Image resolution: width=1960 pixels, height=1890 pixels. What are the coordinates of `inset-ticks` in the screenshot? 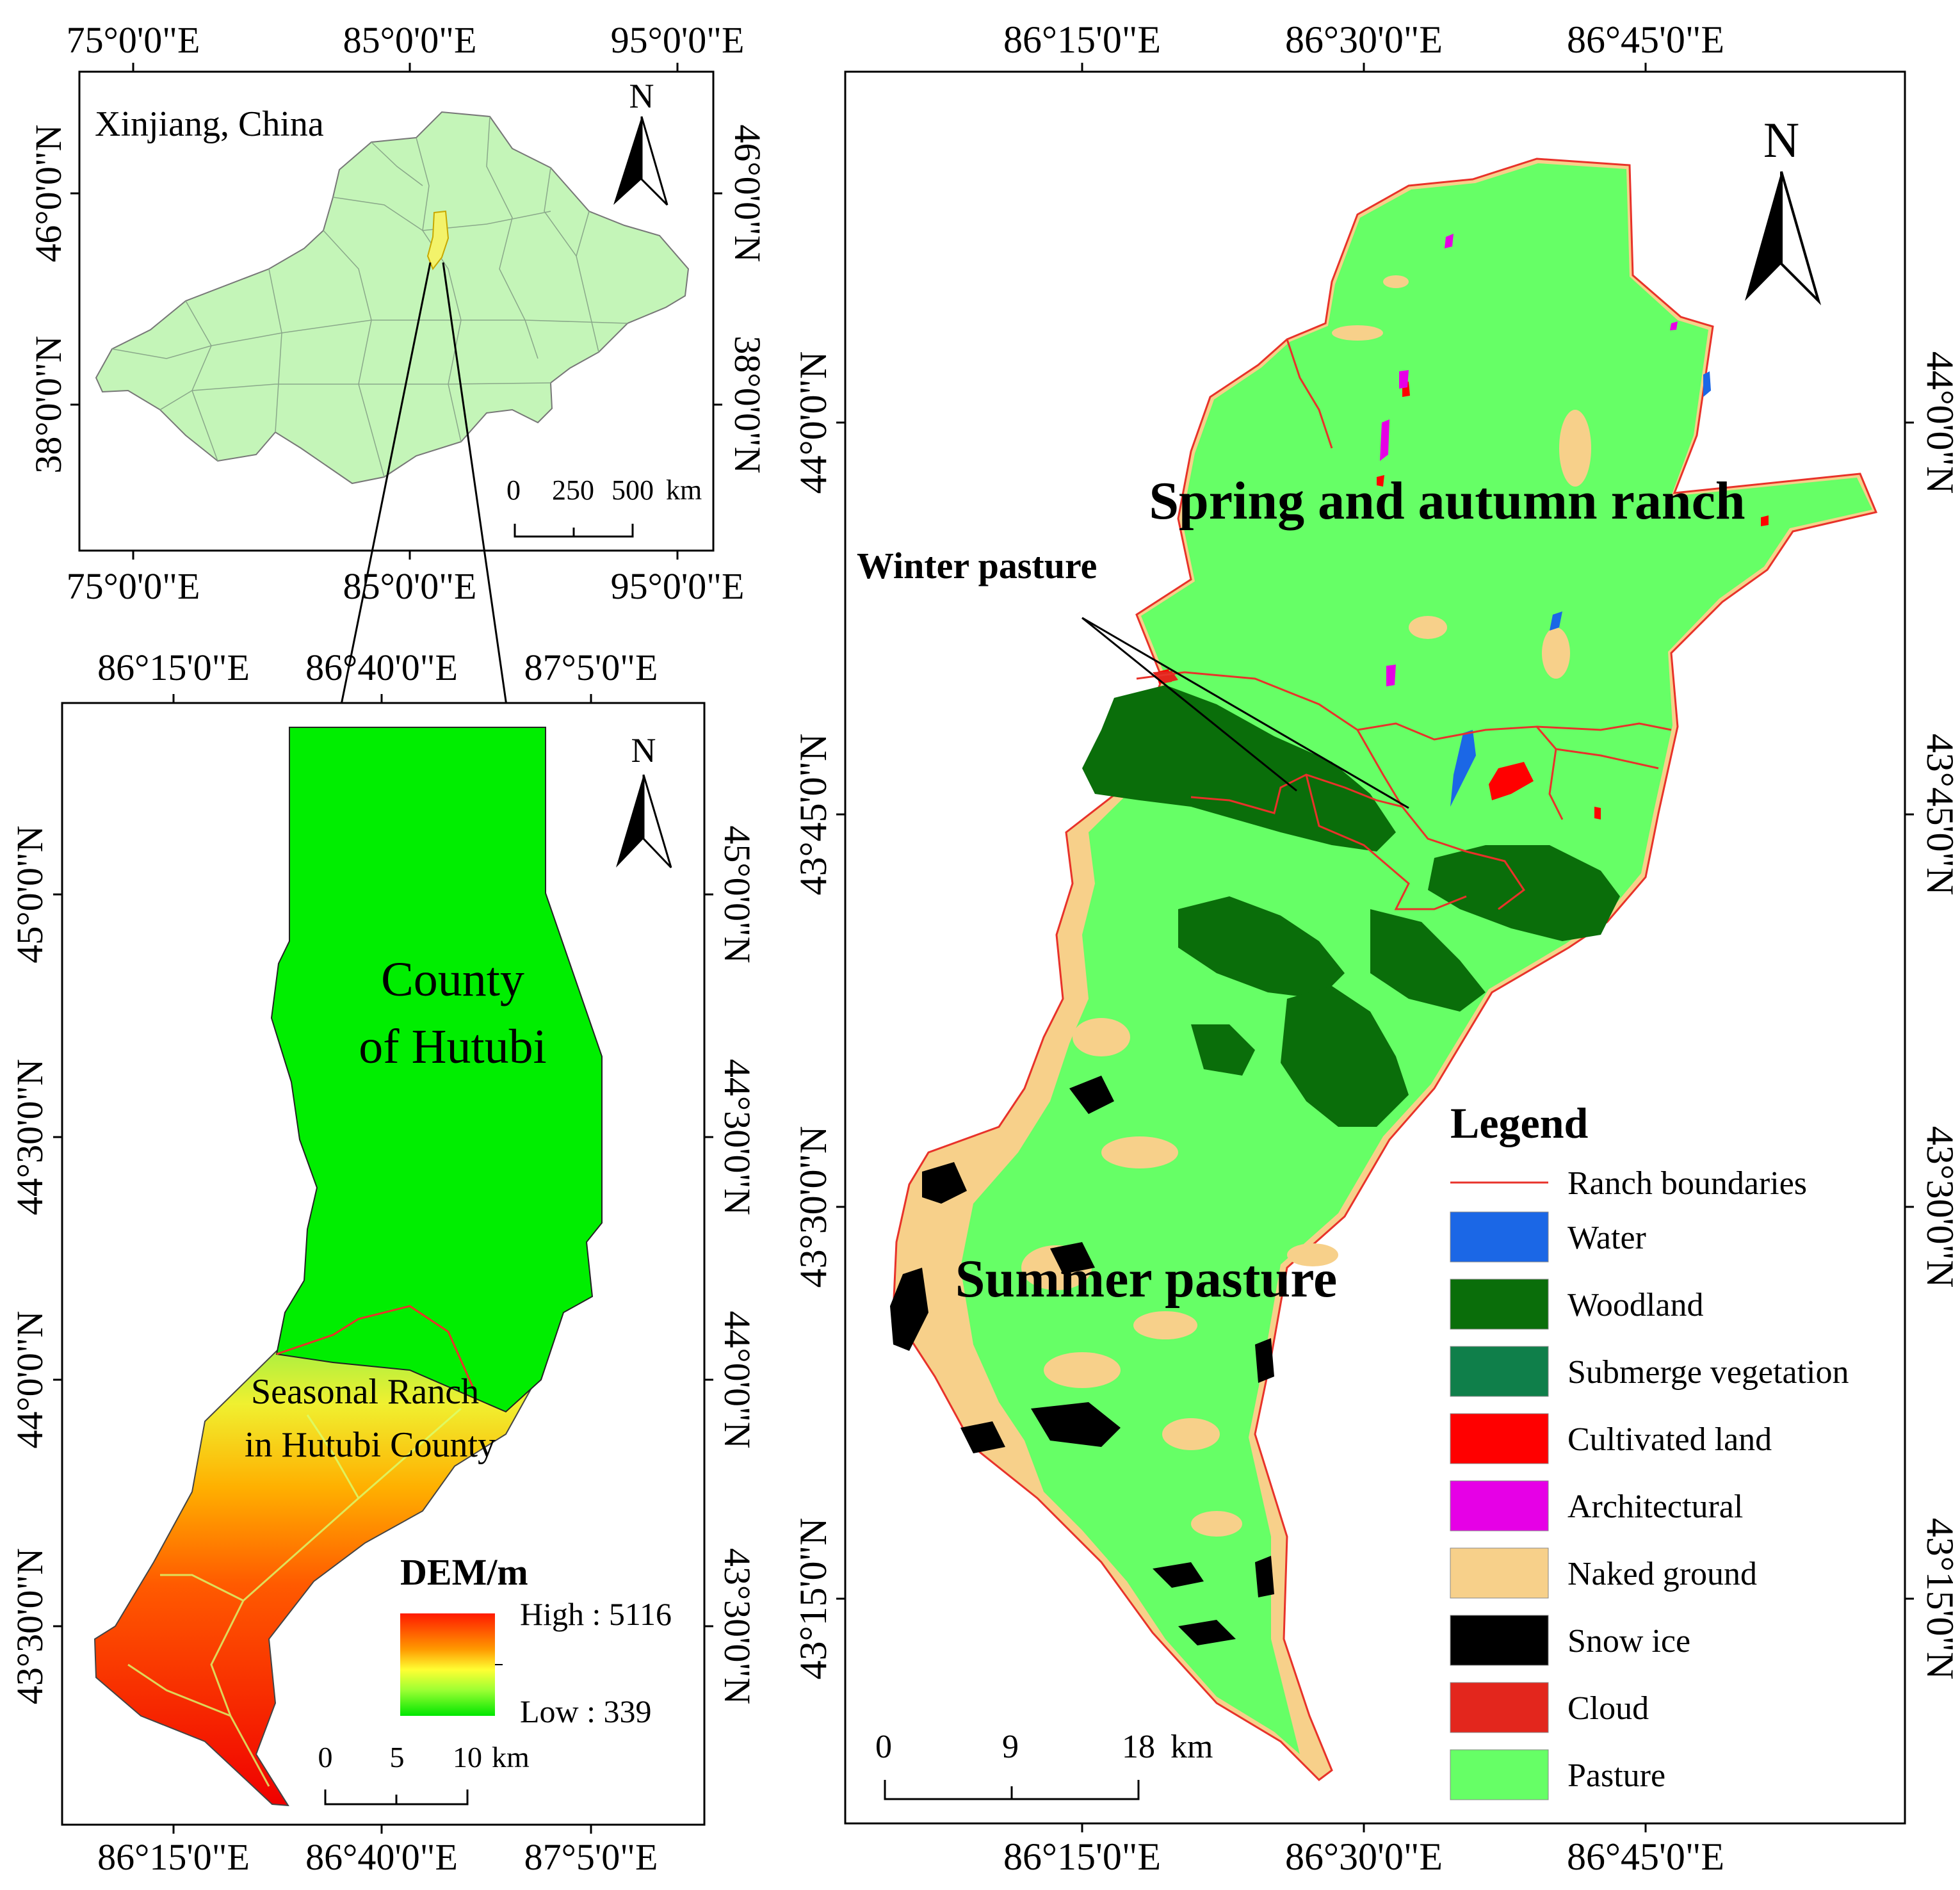 It's located at (396, 311).